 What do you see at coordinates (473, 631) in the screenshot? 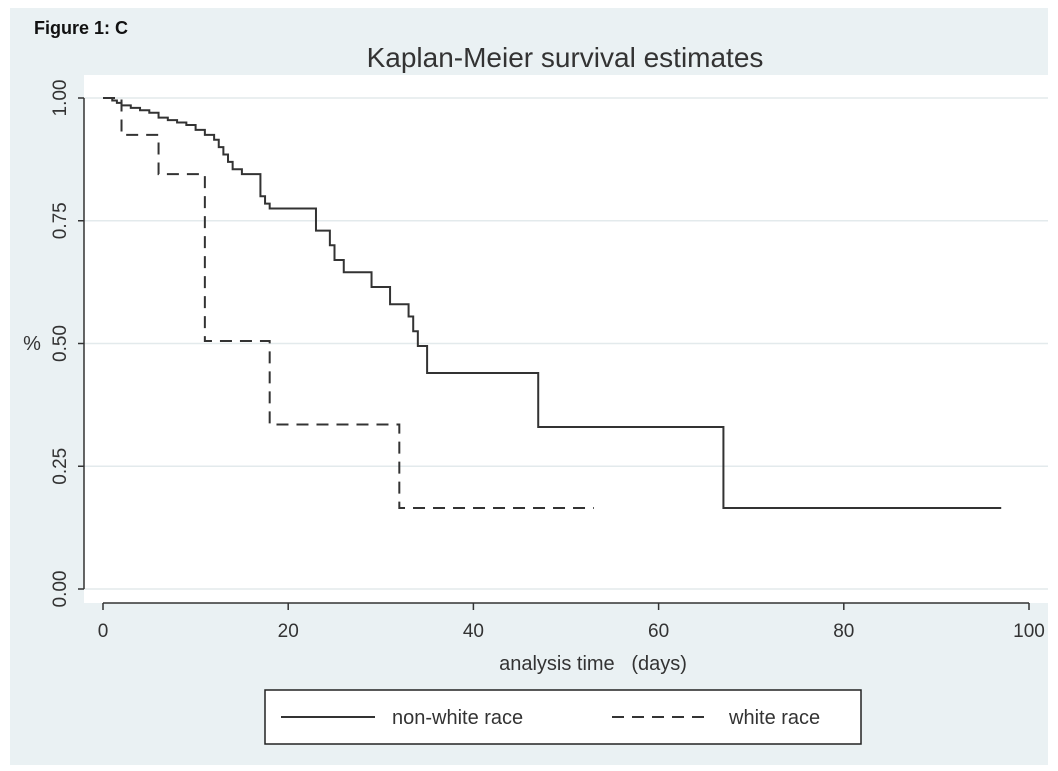
I see `x-tick-label-2: 40` at bounding box center [473, 631].